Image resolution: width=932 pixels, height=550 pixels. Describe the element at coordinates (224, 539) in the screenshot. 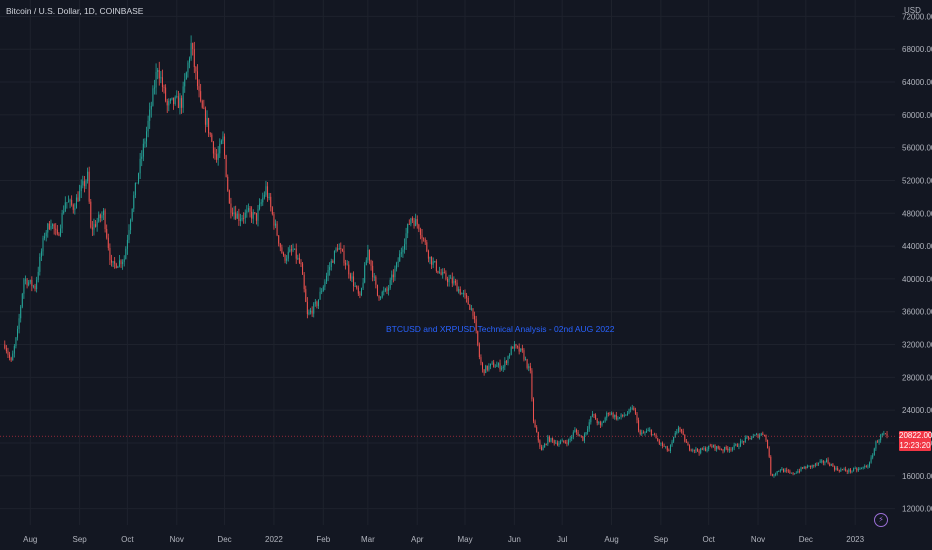

I see `x-tick-label: Dec` at that location.